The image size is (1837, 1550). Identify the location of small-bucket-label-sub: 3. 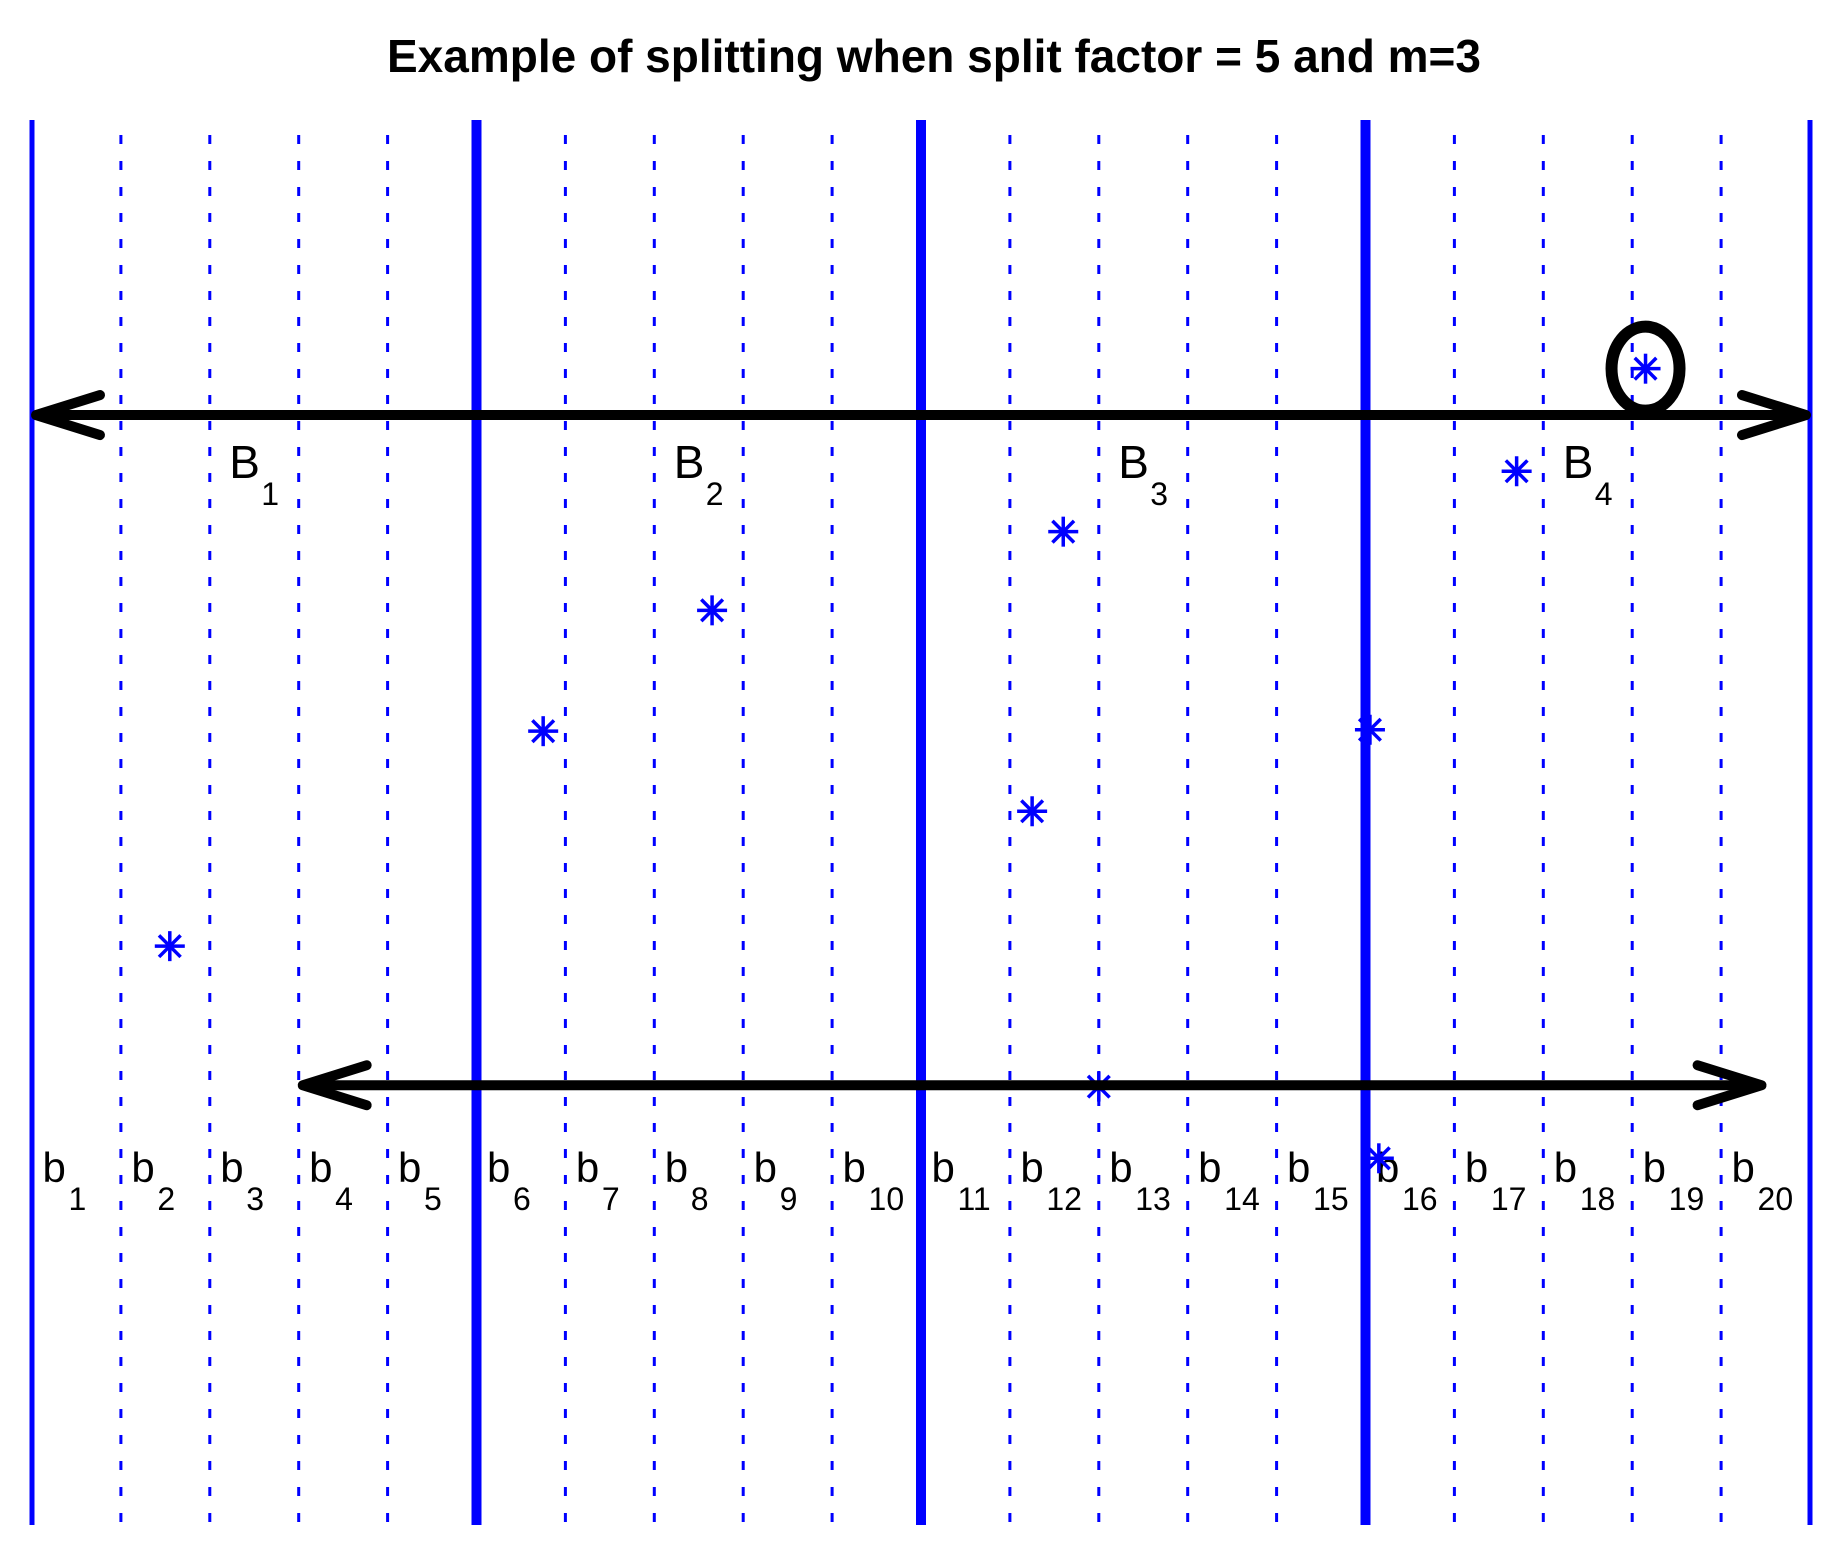
(255, 1199).